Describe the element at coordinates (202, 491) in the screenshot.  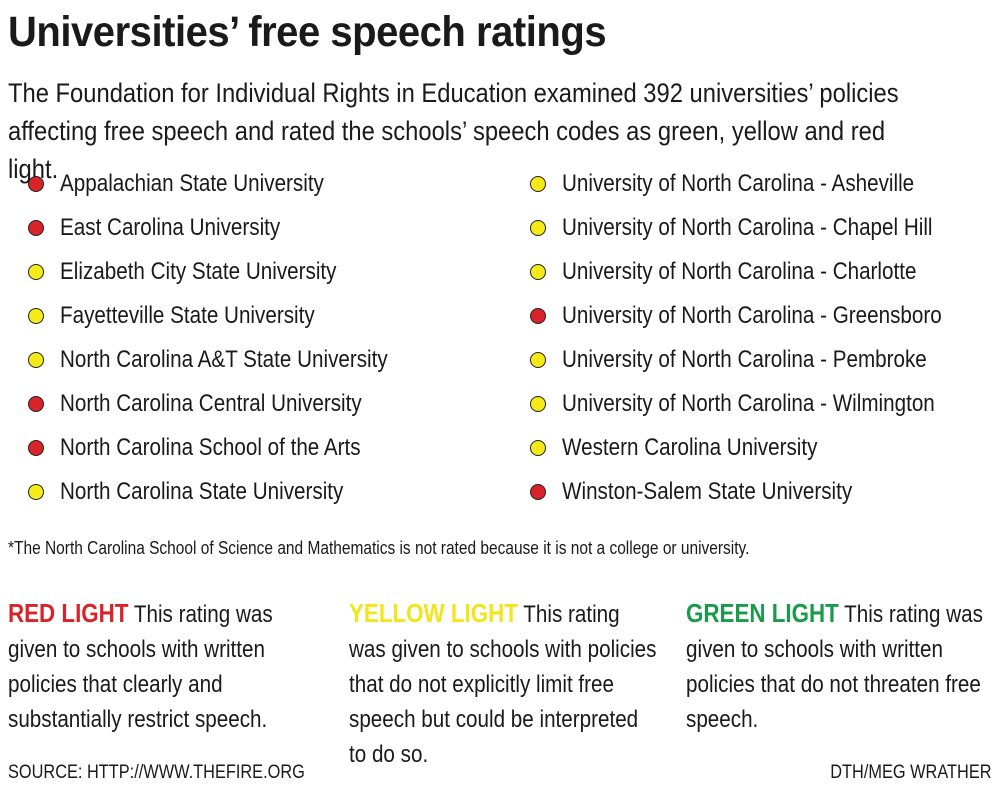
I see `school-name: North Carolina State University` at that location.